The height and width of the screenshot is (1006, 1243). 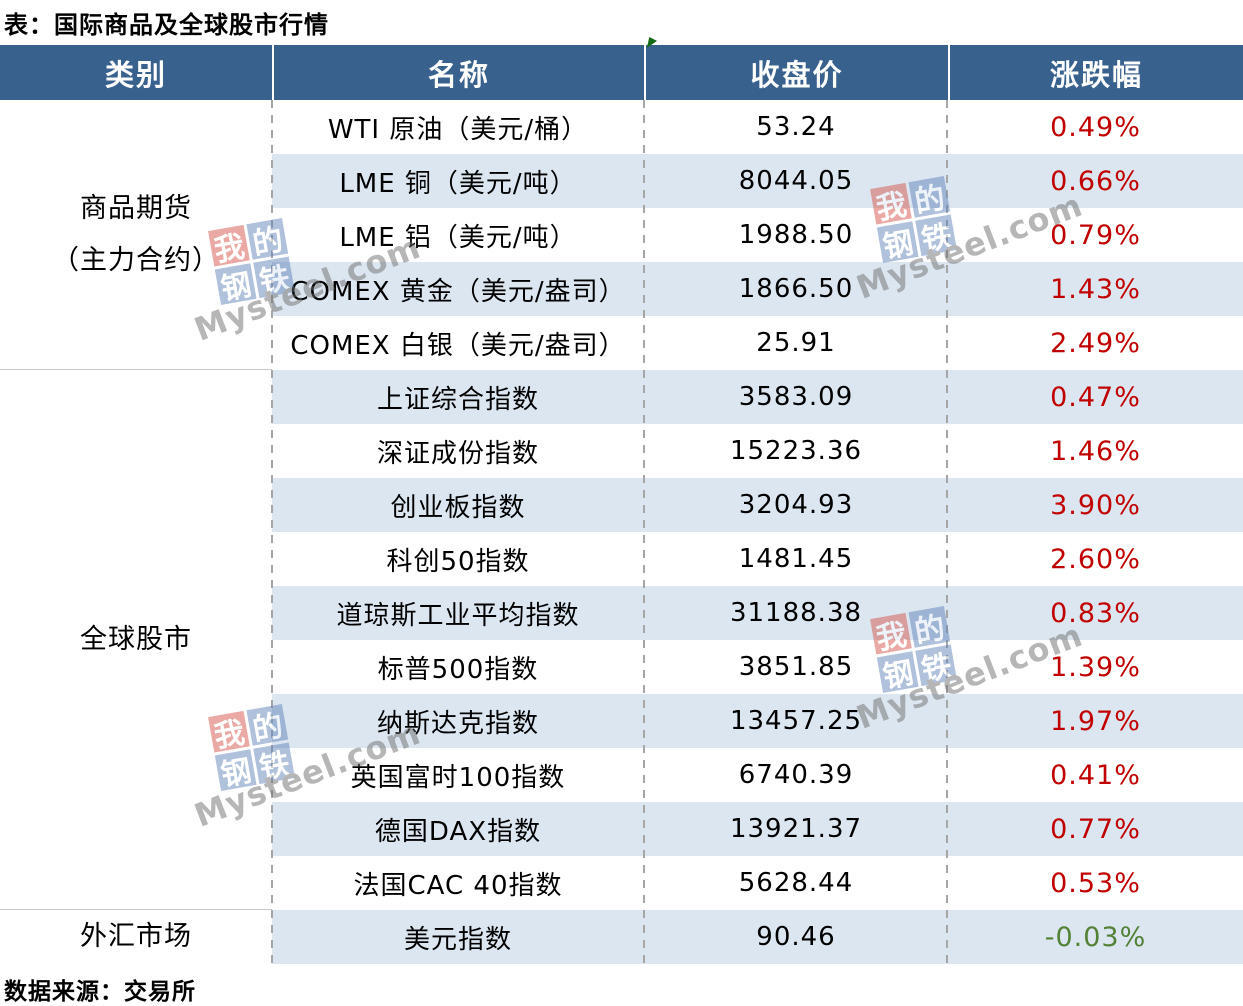 I want to click on instrument-name: 创业板指数, so click(x=458, y=507).